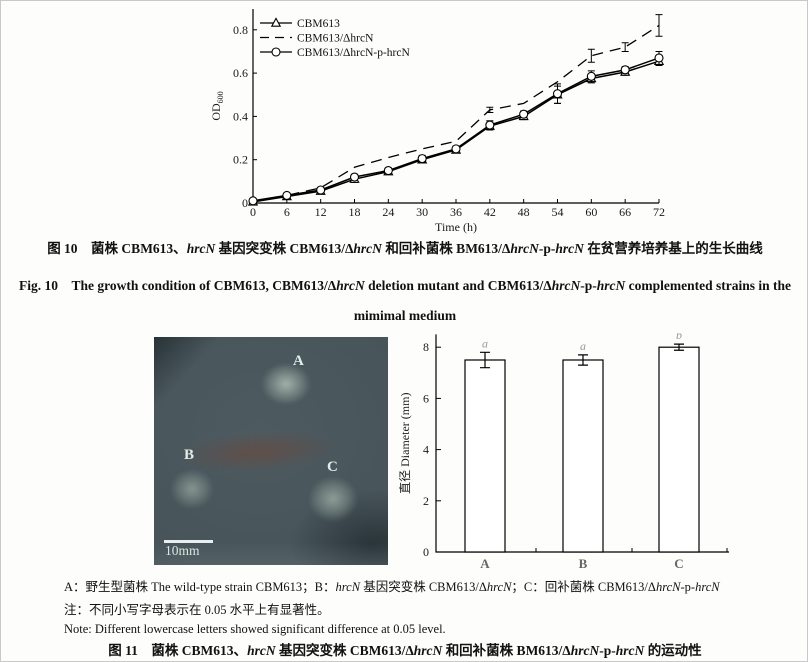 Image resolution: width=808 pixels, height=662 pixels. Describe the element at coordinates (217, 105) in the screenshot. I see `y-axis-title: OD600` at that location.